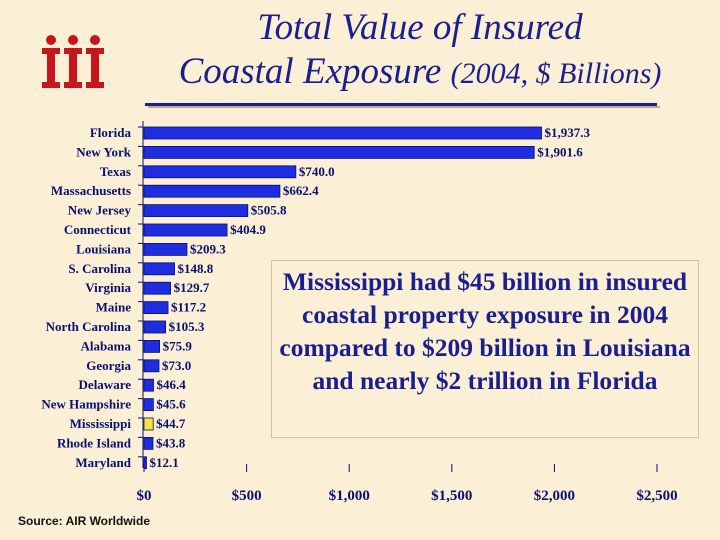 The width and height of the screenshot is (720, 540). Describe the element at coordinates (568, 132) in the screenshot. I see `data-label: $1,937.3` at that location.